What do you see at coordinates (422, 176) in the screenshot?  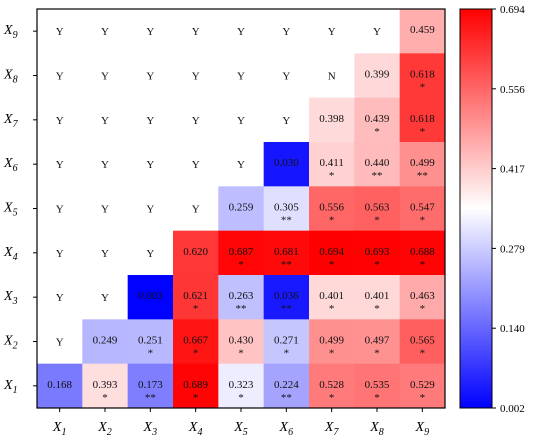 I see `cell-significance-label: **` at bounding box center [422, 176].